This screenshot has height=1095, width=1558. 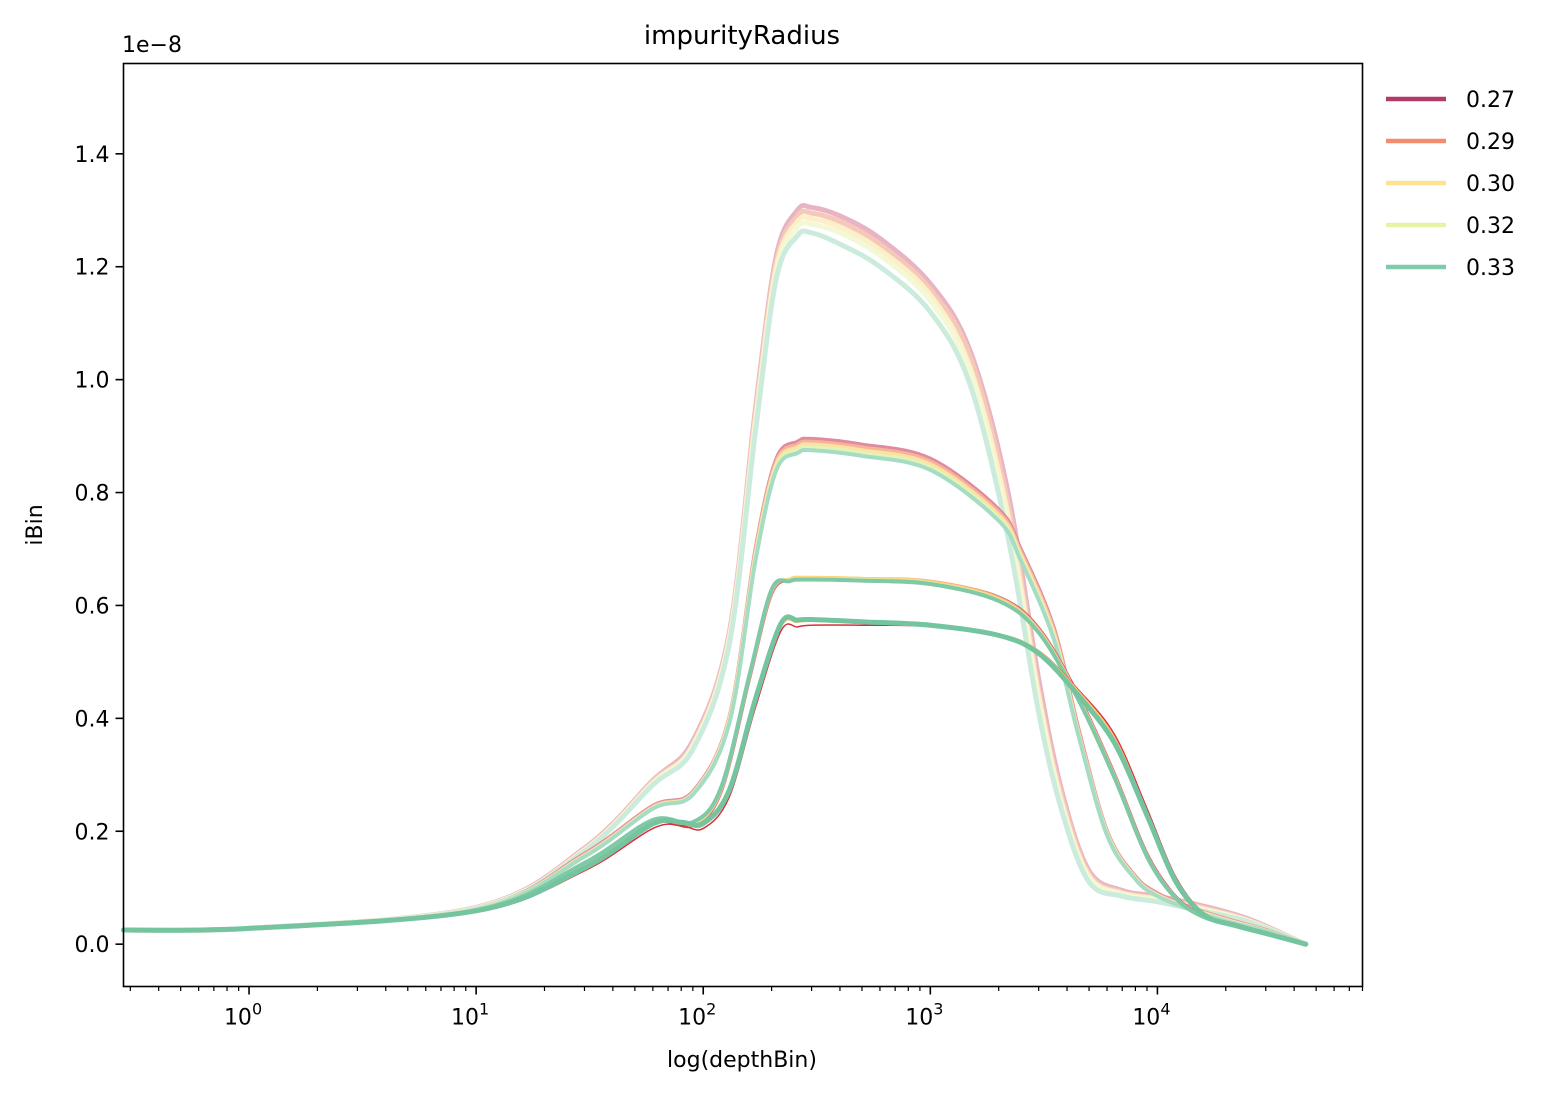 I want to click on y-tick-label: 1.2, so click(x=92, y=268).